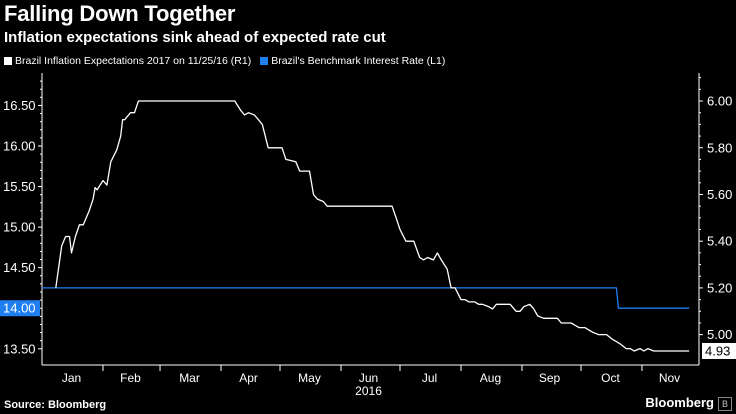  Describe the element at coordinates (19, 105) in the screenshot. I see `y-left-tick-label: 16.50` at that location.